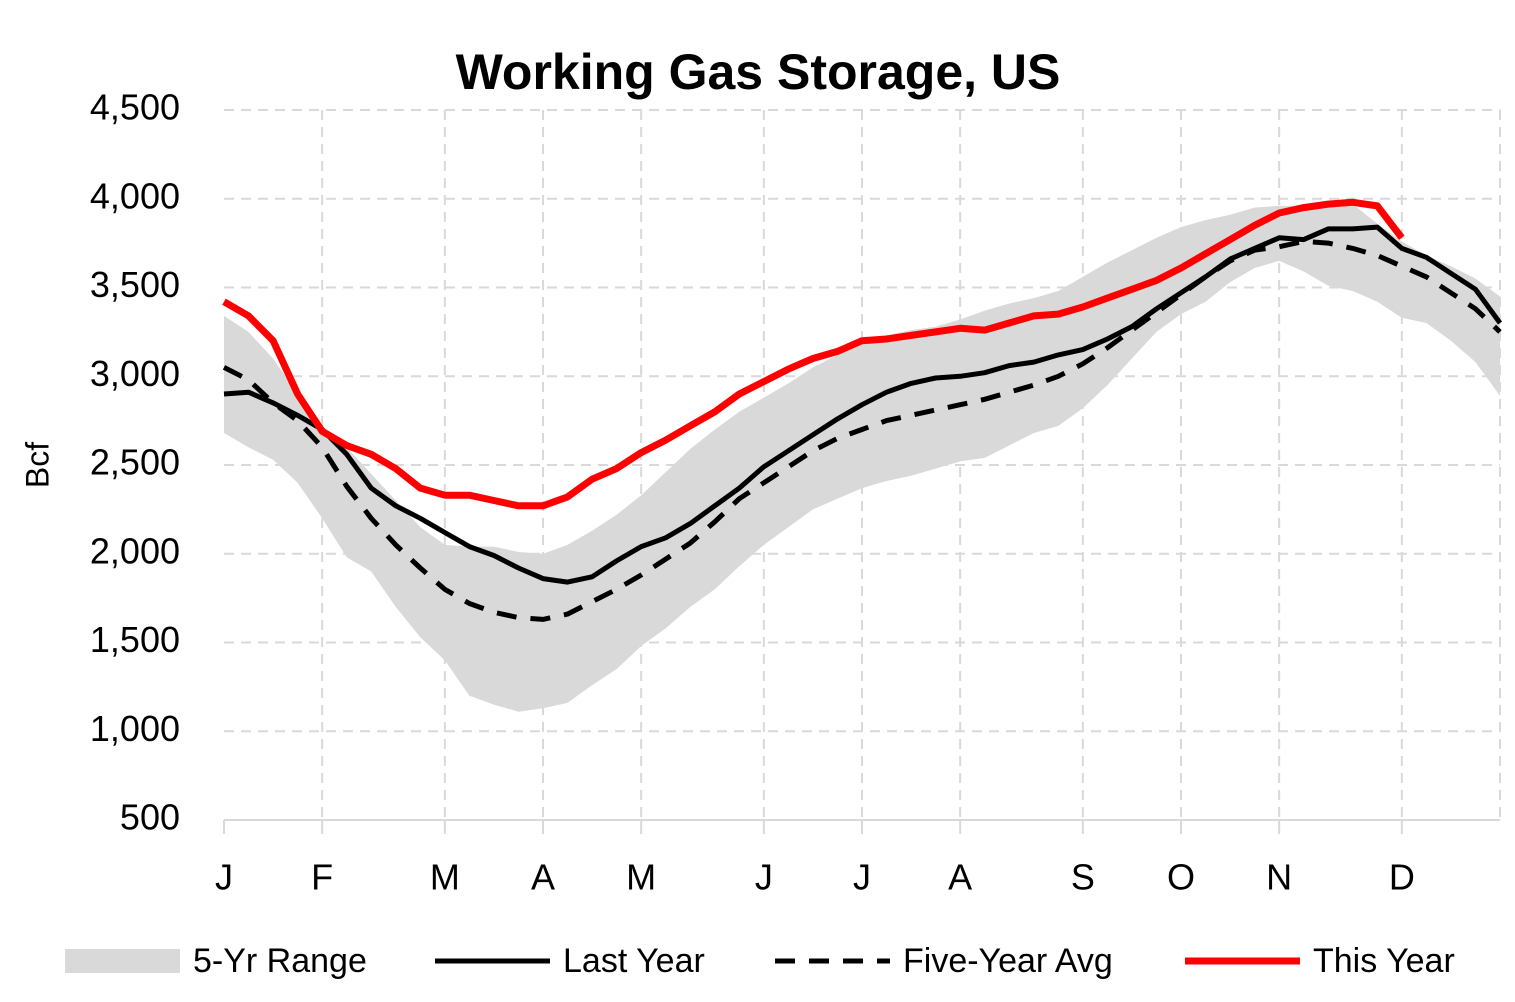  I want to click on x-tick-label: D, so click(1402, 877).